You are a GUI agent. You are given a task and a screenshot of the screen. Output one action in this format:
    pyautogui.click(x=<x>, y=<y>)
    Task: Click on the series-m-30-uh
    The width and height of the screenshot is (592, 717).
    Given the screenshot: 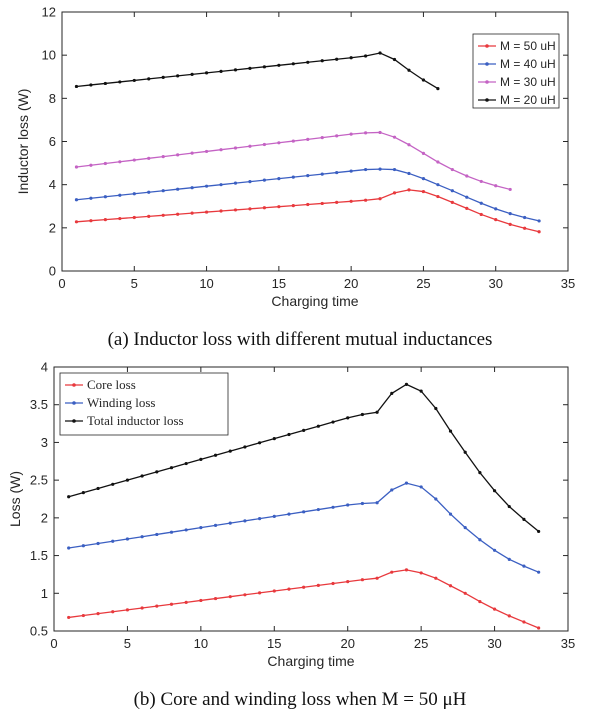 What is the action you would take?
    pyautogui.click(x=293, y=161)
    